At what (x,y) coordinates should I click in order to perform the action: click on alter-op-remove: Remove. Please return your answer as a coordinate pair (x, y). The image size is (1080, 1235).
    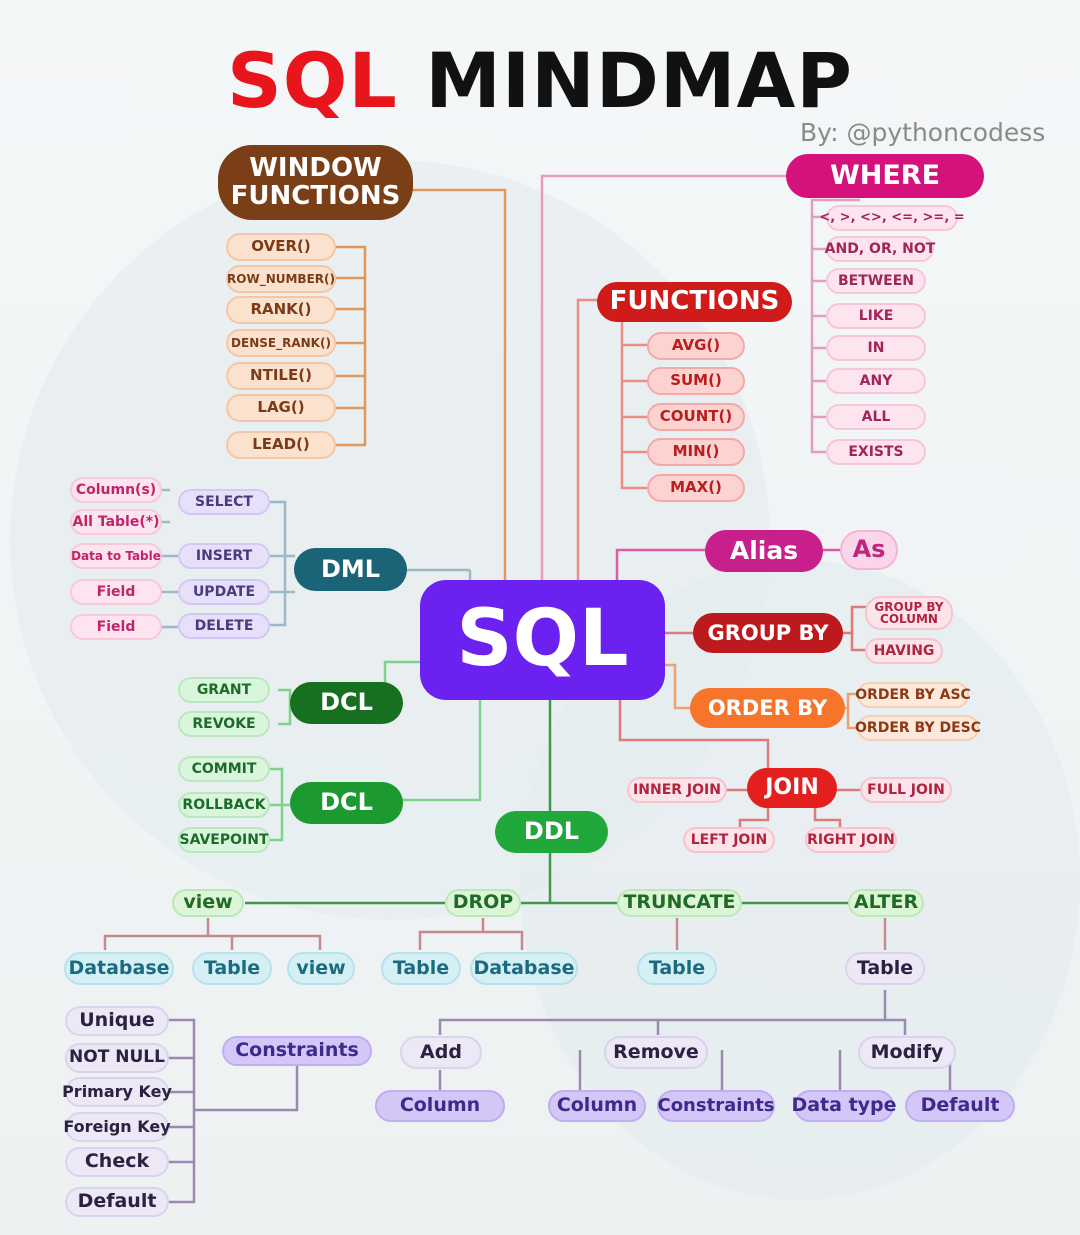
    Looking at the image, I should click on (656, 1052).